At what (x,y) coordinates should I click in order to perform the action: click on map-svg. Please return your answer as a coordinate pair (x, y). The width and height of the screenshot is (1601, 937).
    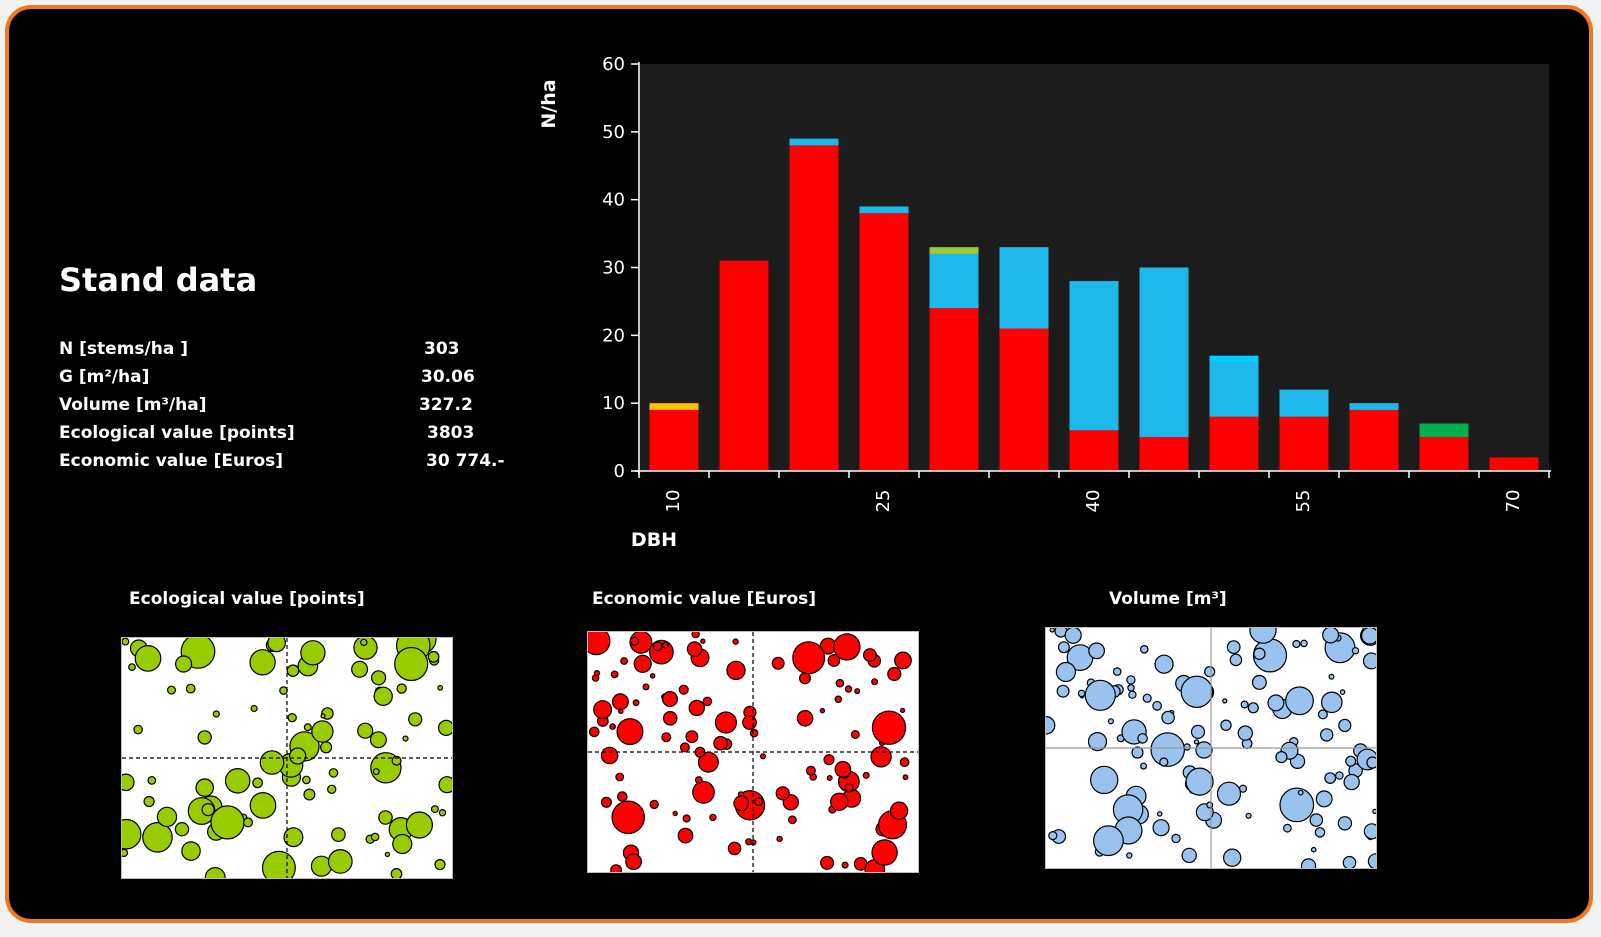
    Looking at the image, I should click on (1211, 748).